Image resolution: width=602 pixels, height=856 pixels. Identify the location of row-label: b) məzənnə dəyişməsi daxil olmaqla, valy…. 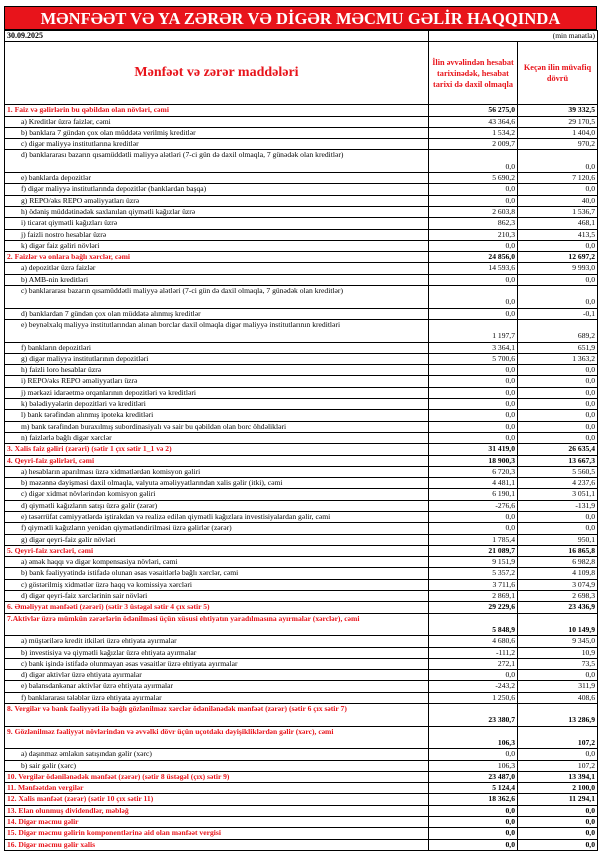
(216, 483).